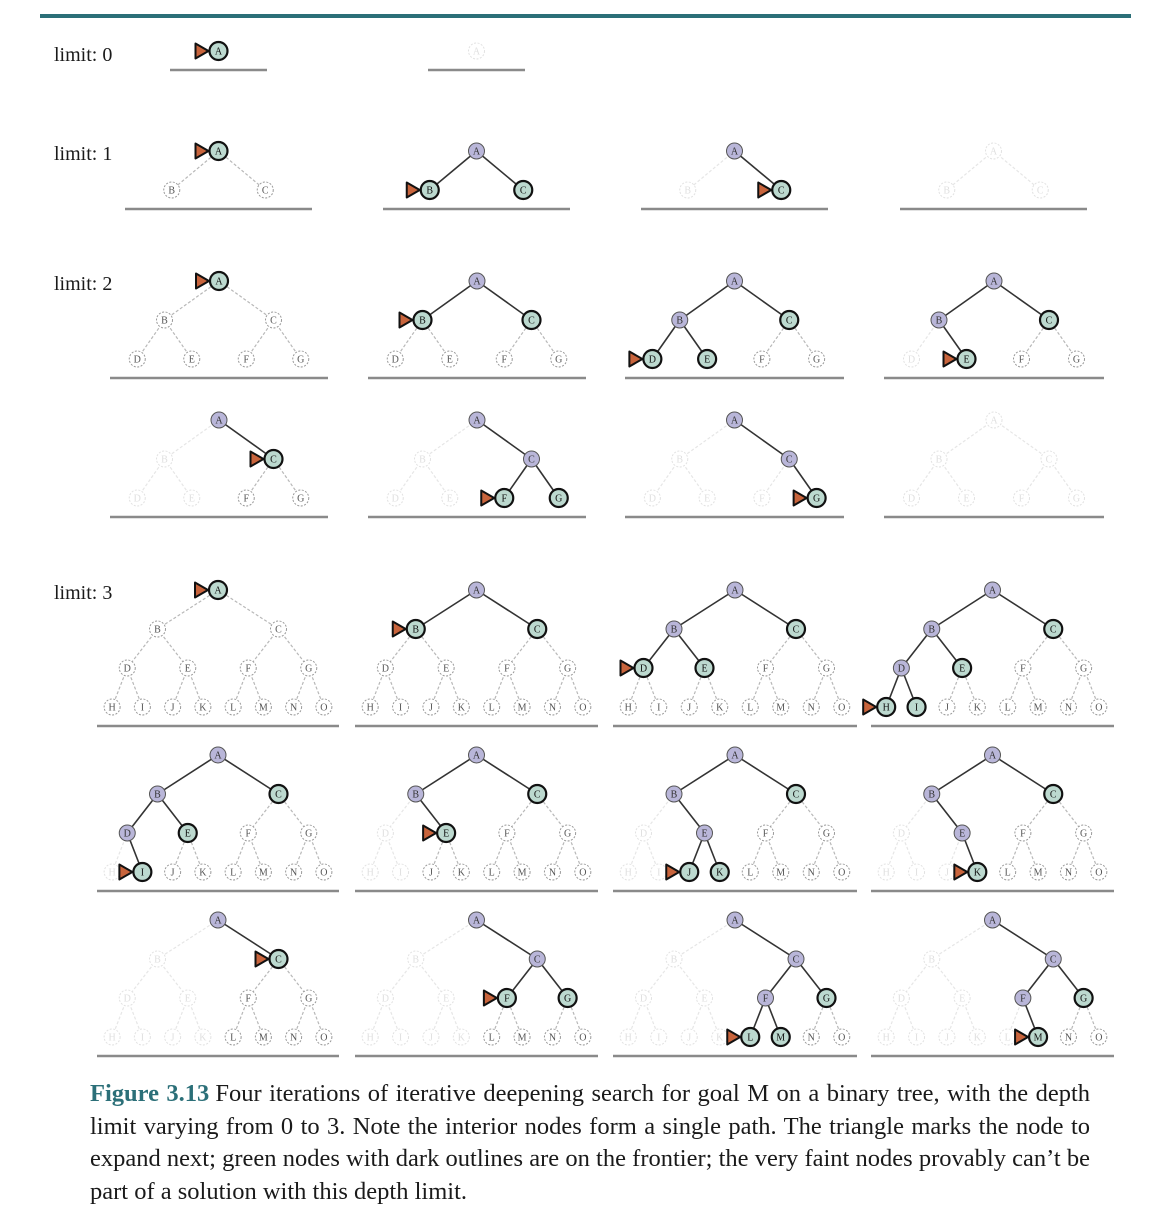 This screenshot has height=1216, width=1162. Describe the element at coordinates (537, 795) in the screenshot. I see `node-label: C` at that location.